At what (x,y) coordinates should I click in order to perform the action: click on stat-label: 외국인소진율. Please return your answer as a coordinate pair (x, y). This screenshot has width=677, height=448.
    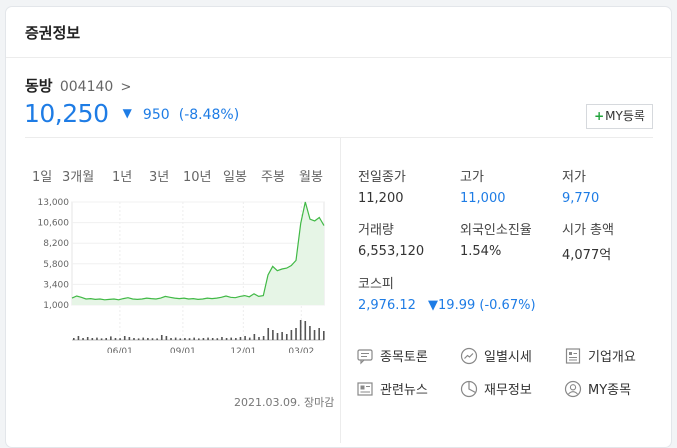
    Looking at the image, I should click on (496, 228).